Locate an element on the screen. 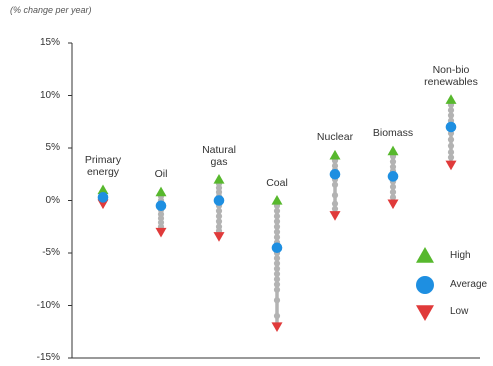 The width and height of the screenshot is (493, 366). category-label: Non-bio renewables is located at coordinates (451, 75).